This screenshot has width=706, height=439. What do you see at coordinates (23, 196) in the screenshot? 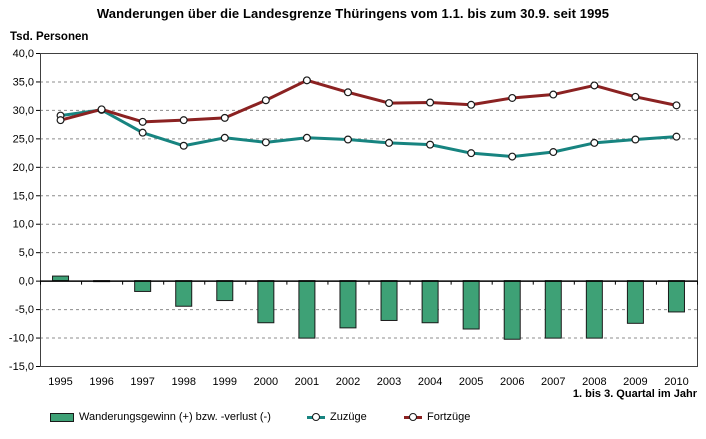
I see `y-tick-label-15: 15,0` at bounding box center [23, 196].